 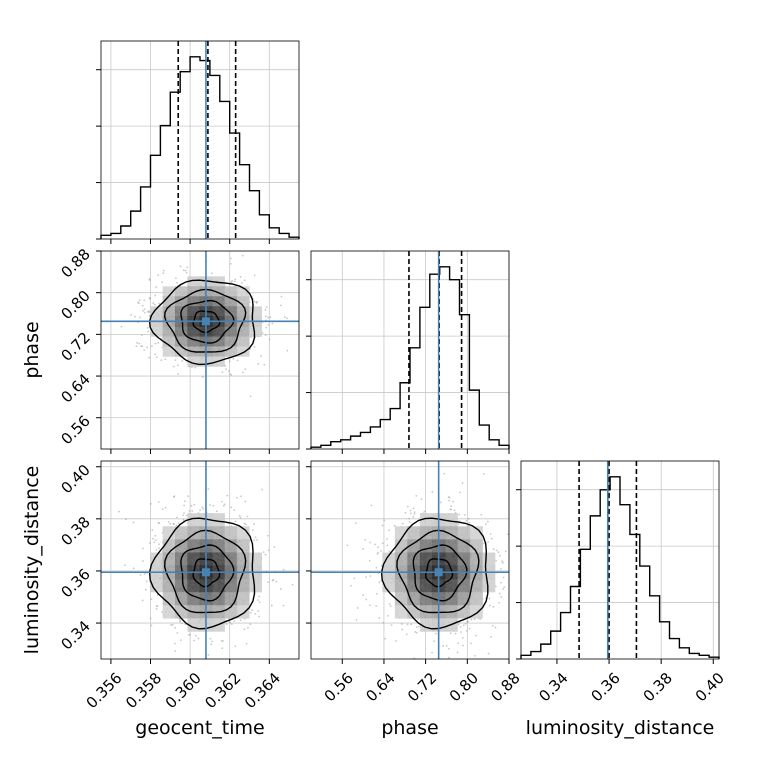 What do you see at coordinates (605, 687) in the screenshot?
I see `x-tick-label: 0.36` at bounding box center [605, 687].